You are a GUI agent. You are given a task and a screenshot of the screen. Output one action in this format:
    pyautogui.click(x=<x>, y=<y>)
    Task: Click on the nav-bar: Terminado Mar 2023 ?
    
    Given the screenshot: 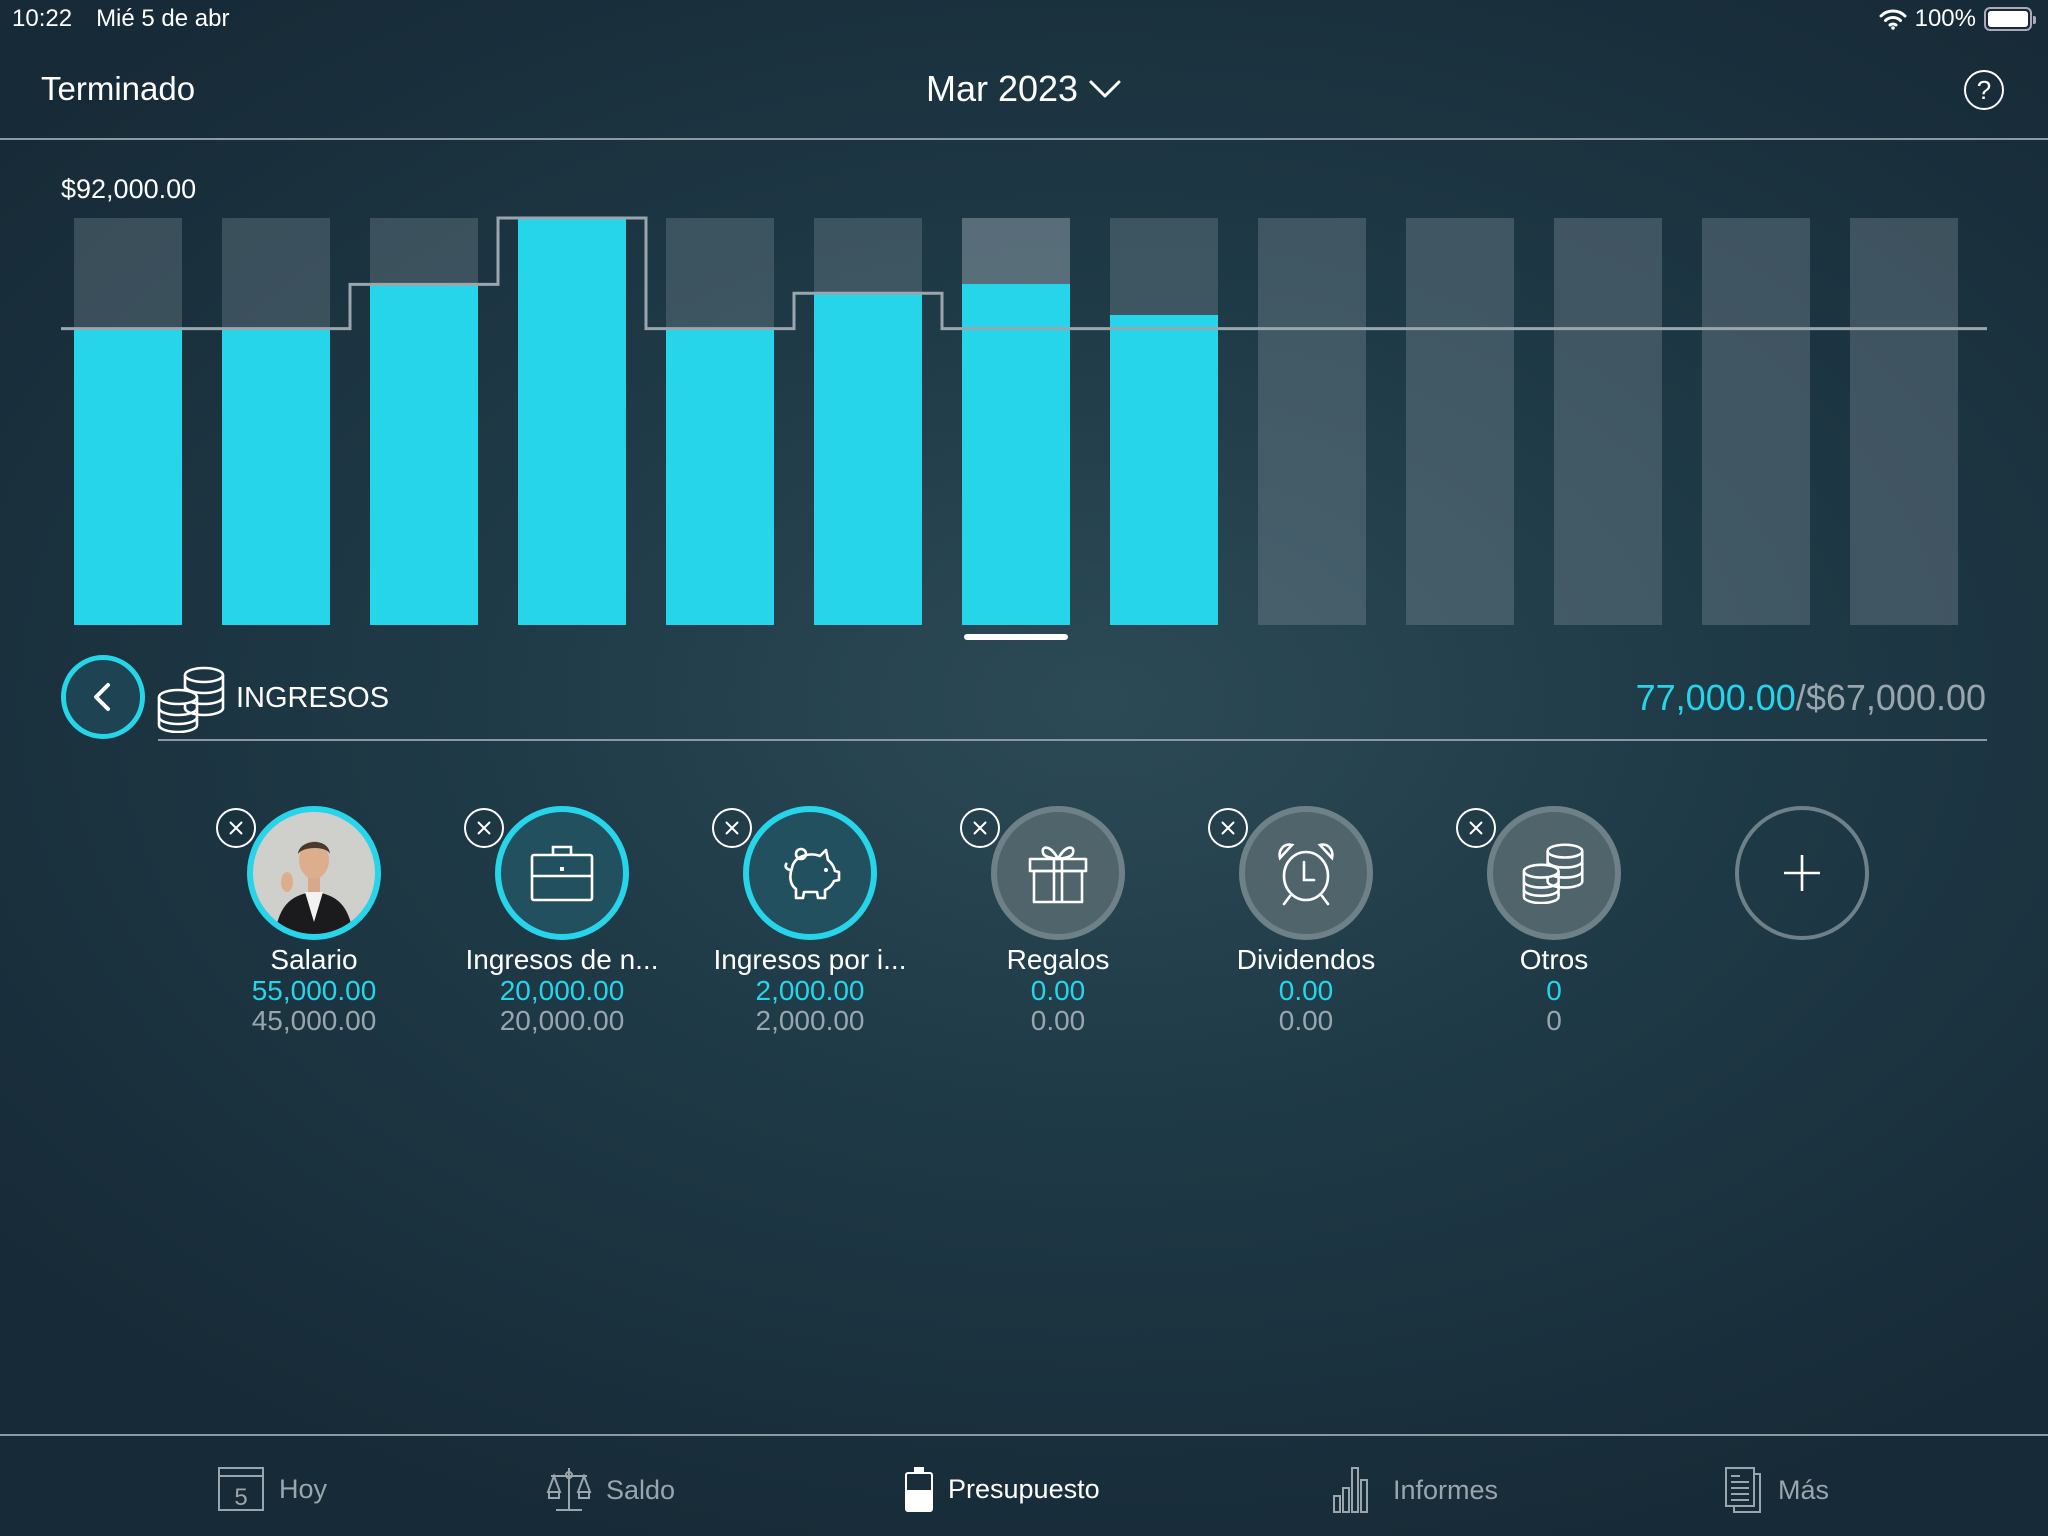 What is the action you would take?
    pyautogui.click(x=1024, y=90)
    